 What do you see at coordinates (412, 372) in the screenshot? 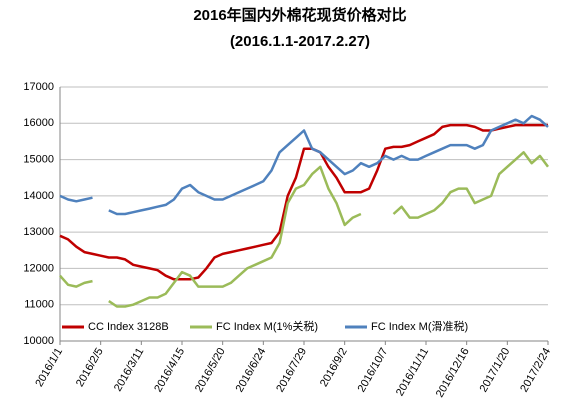
I see `x-tick-label: 2016/11/11` at bounding box center [412, 372].